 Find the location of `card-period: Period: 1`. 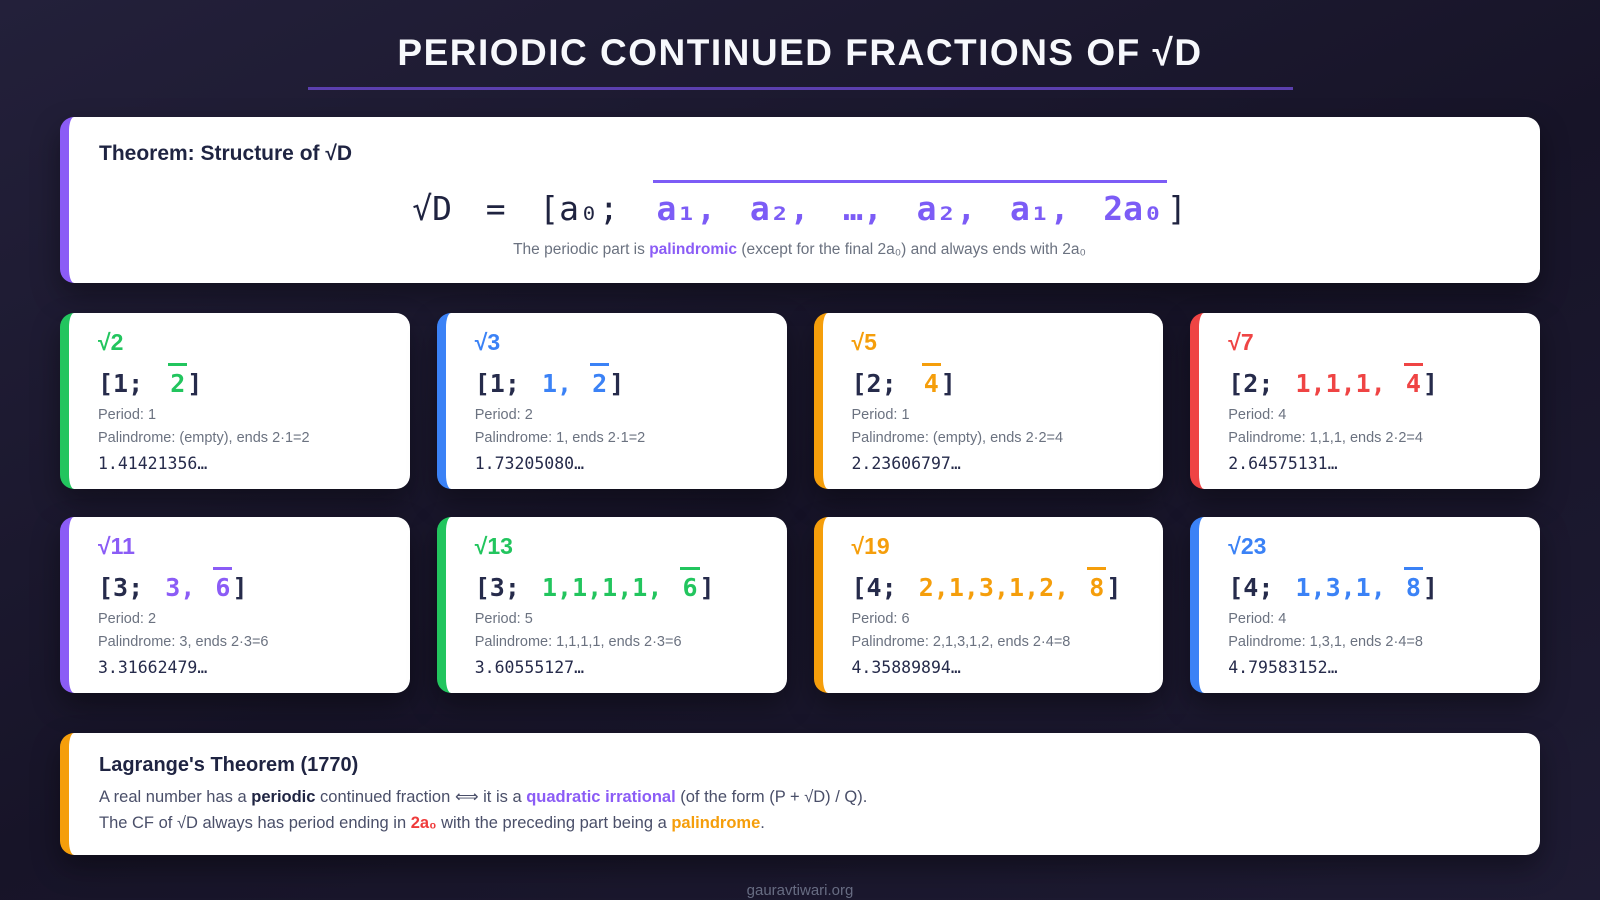

card-period: Period: 1 is located at coordinates (127, 415).